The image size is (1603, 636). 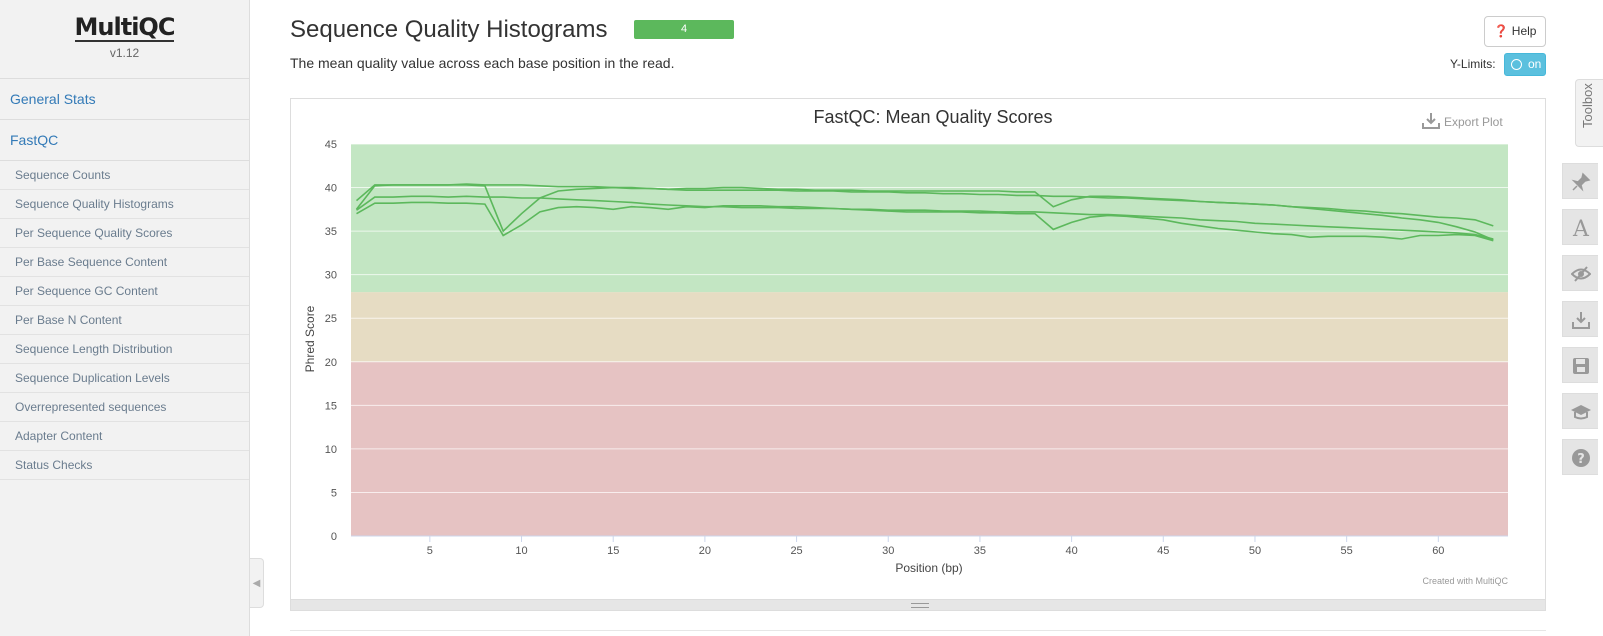 I want to click on x-tick-label: 60, so click(x=1438, y=551).